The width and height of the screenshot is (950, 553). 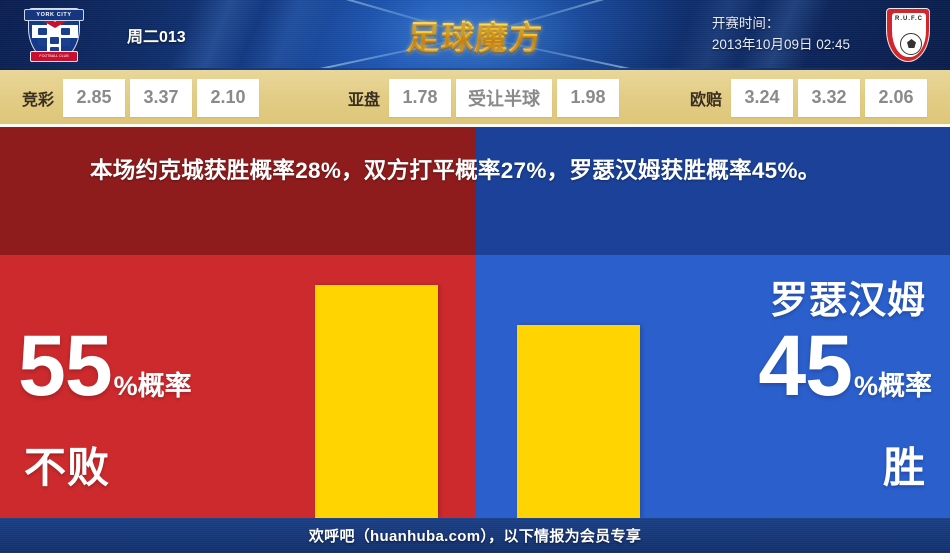 I want to click on footer-bar: 欢呼吧（huanhuba.com），以下情报为会员专享, so click(x=475, y=535).